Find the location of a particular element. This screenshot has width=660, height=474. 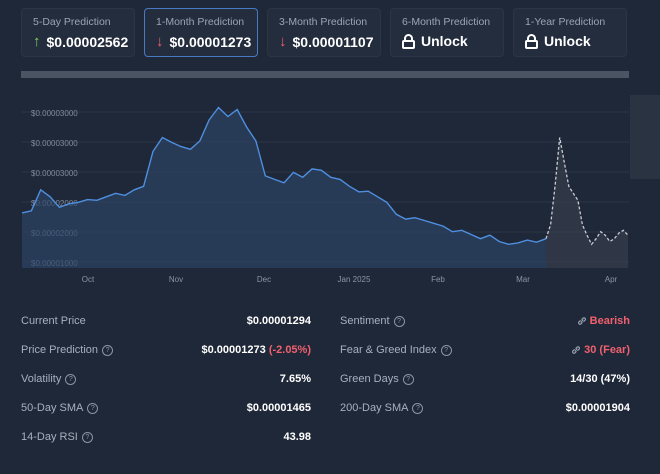

stat-label: 14-Day RSI is located at coordinates (49, 437).